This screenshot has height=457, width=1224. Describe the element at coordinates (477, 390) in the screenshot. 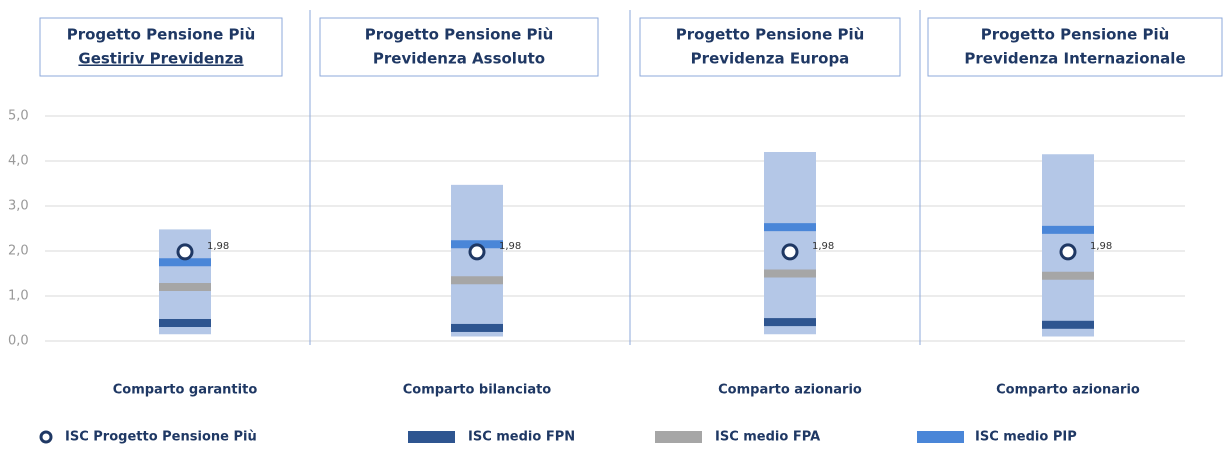

I see `x-category-label: Comparto bilanciato` at that location.